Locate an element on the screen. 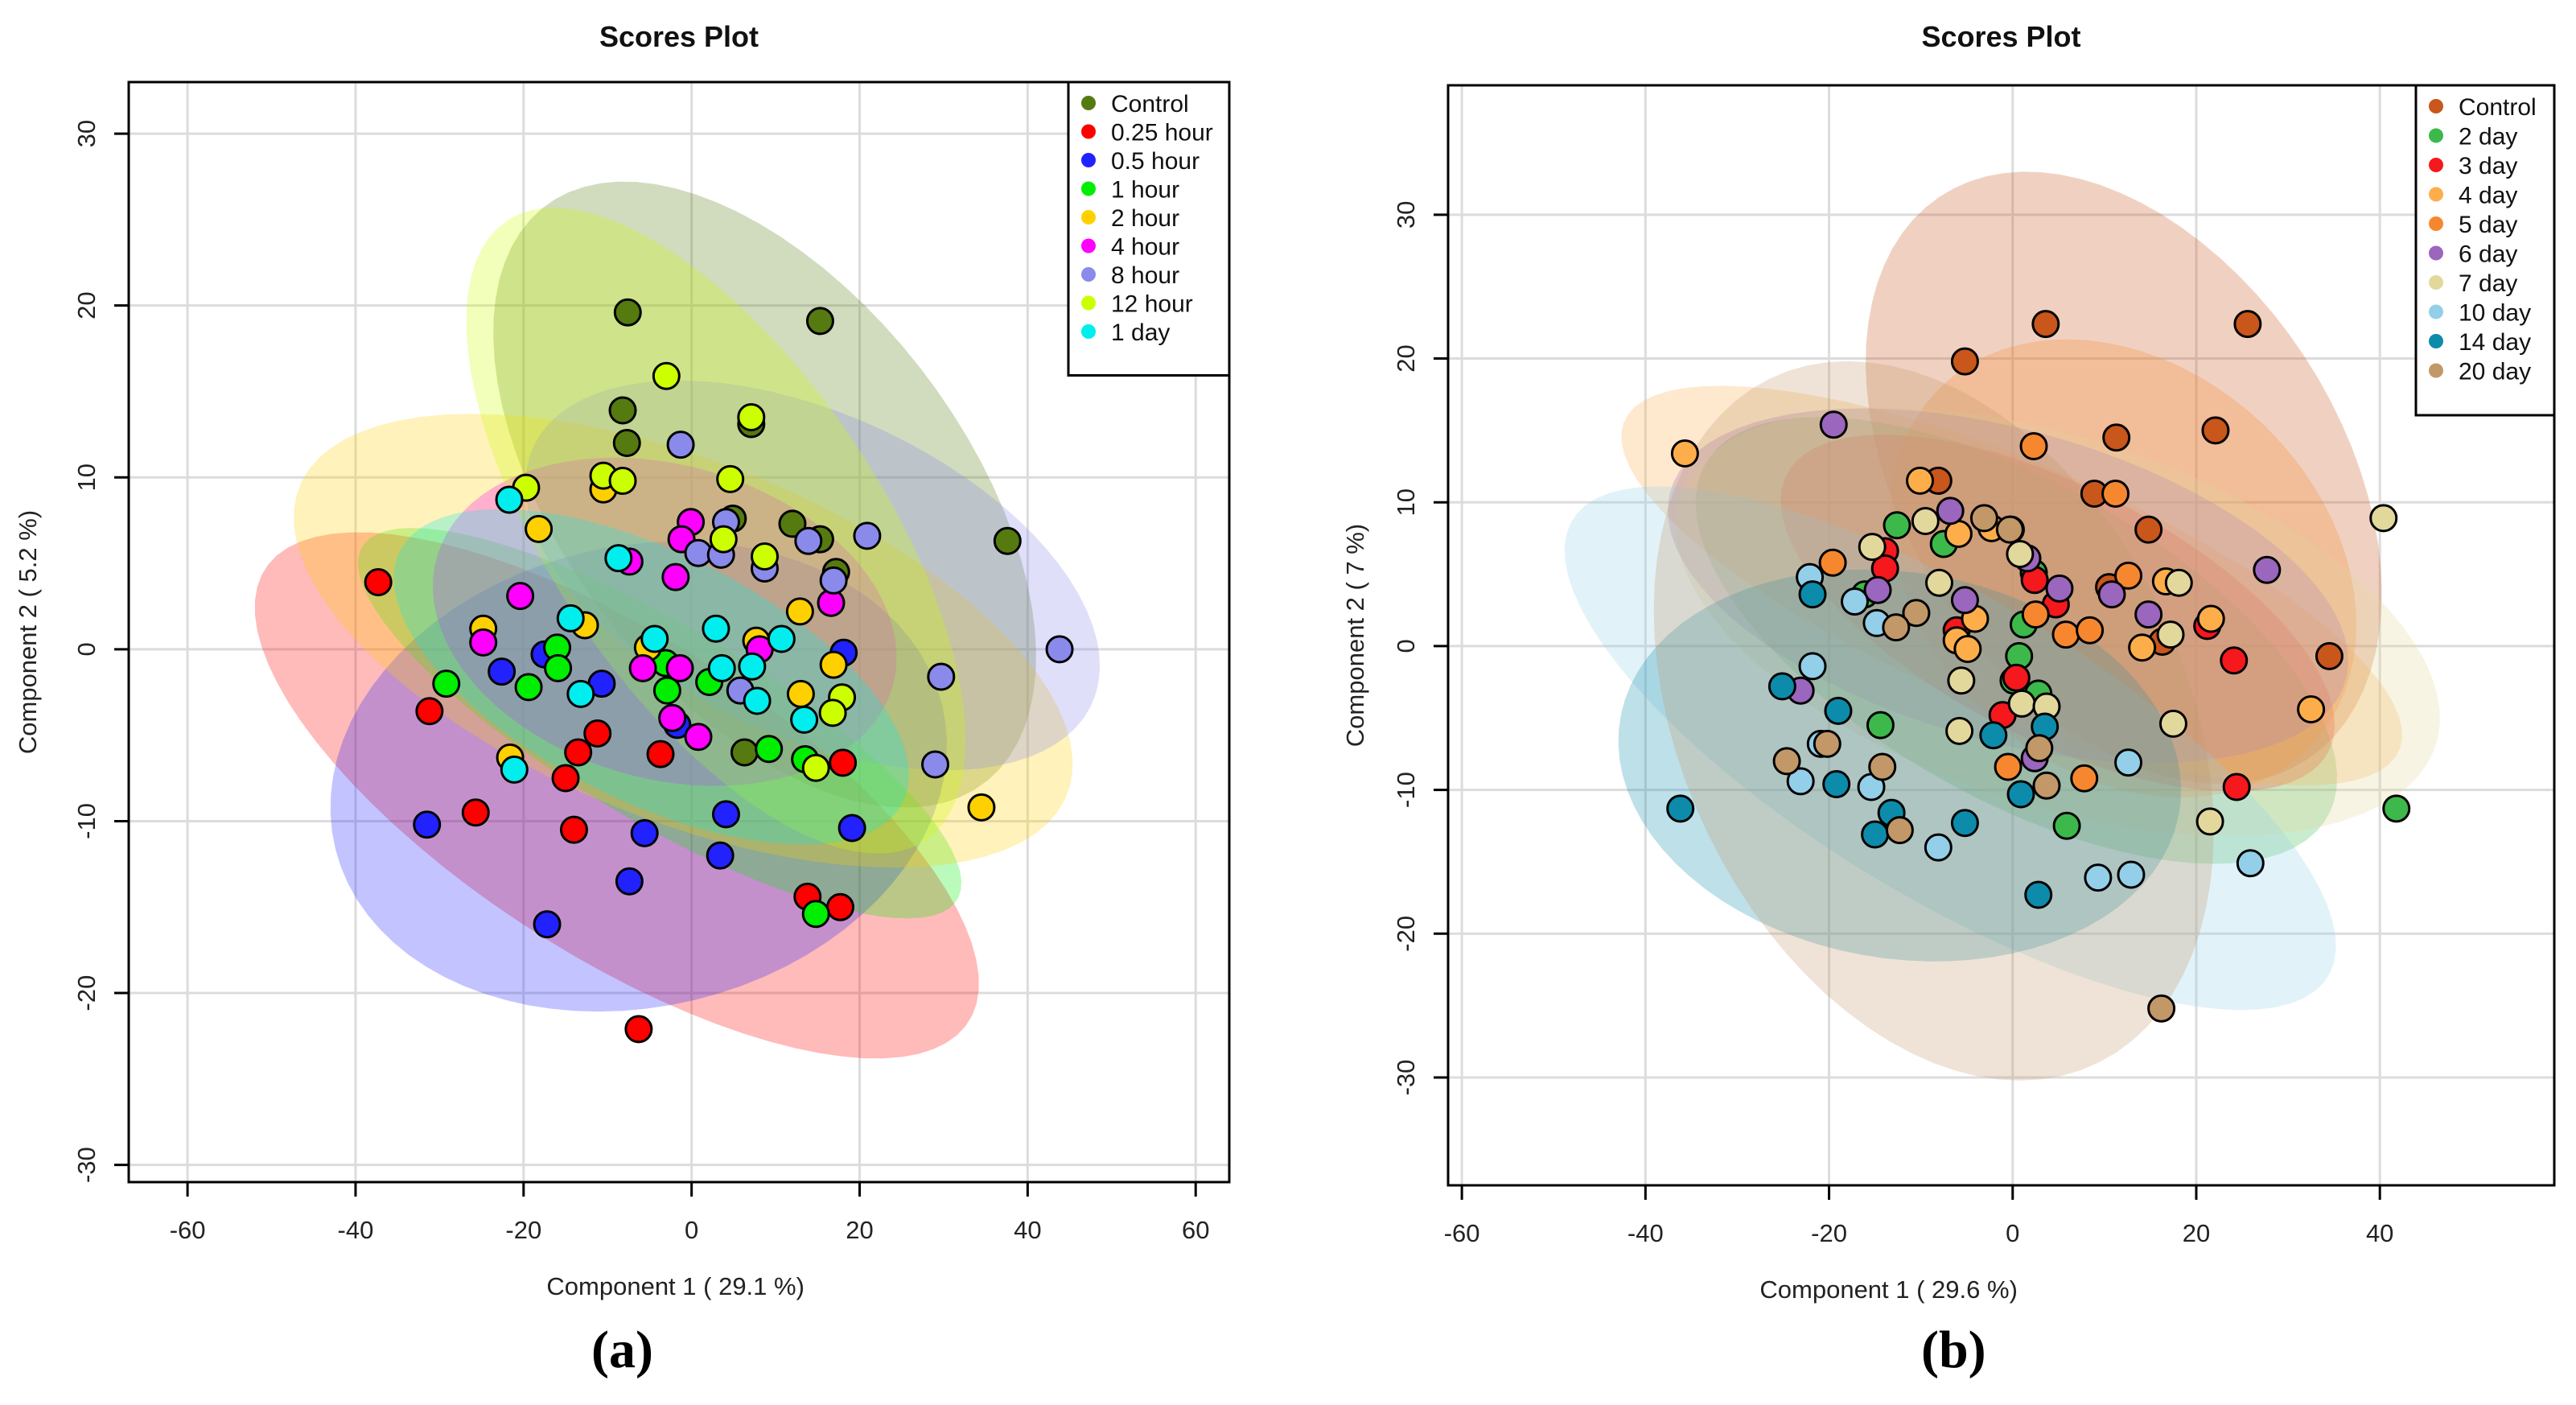 Image resolution: width=2576 pixels, height=1405 pixels. confidence-ellipse-2-day is located at coordinates (2016, 641).